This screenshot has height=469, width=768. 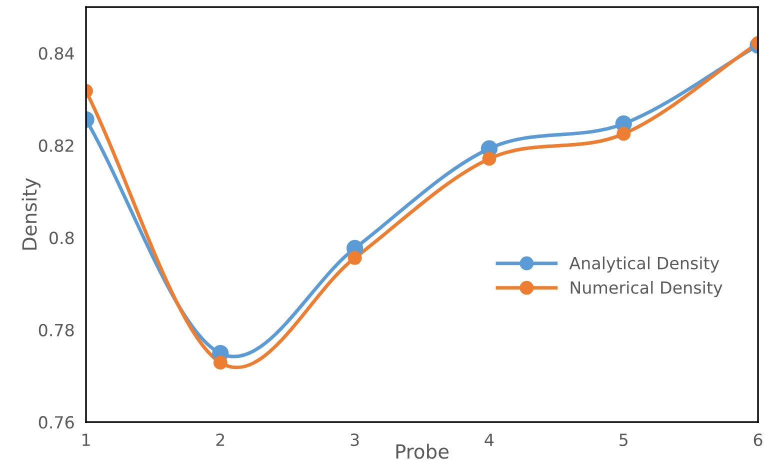 I want to click on y-tick-label: 0.82, so click(x=56, y=145).